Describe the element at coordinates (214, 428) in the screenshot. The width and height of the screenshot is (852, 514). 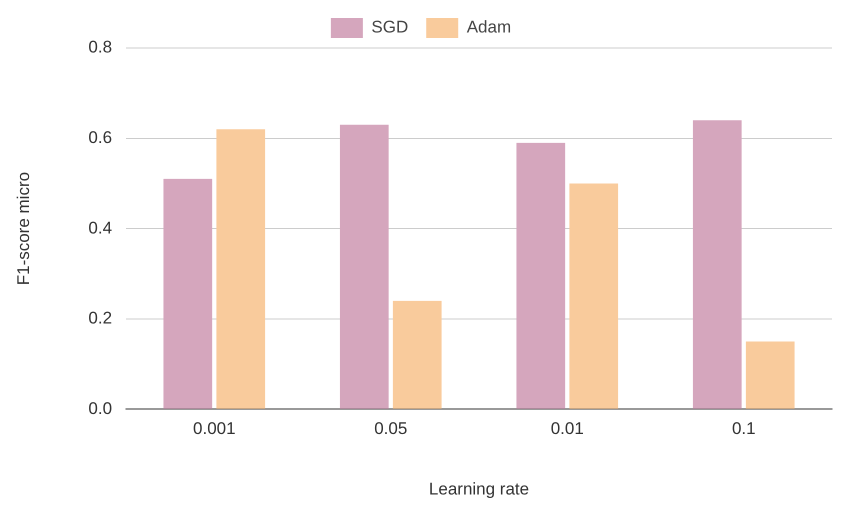
I see `x-tick-label: 0.001` at that location.